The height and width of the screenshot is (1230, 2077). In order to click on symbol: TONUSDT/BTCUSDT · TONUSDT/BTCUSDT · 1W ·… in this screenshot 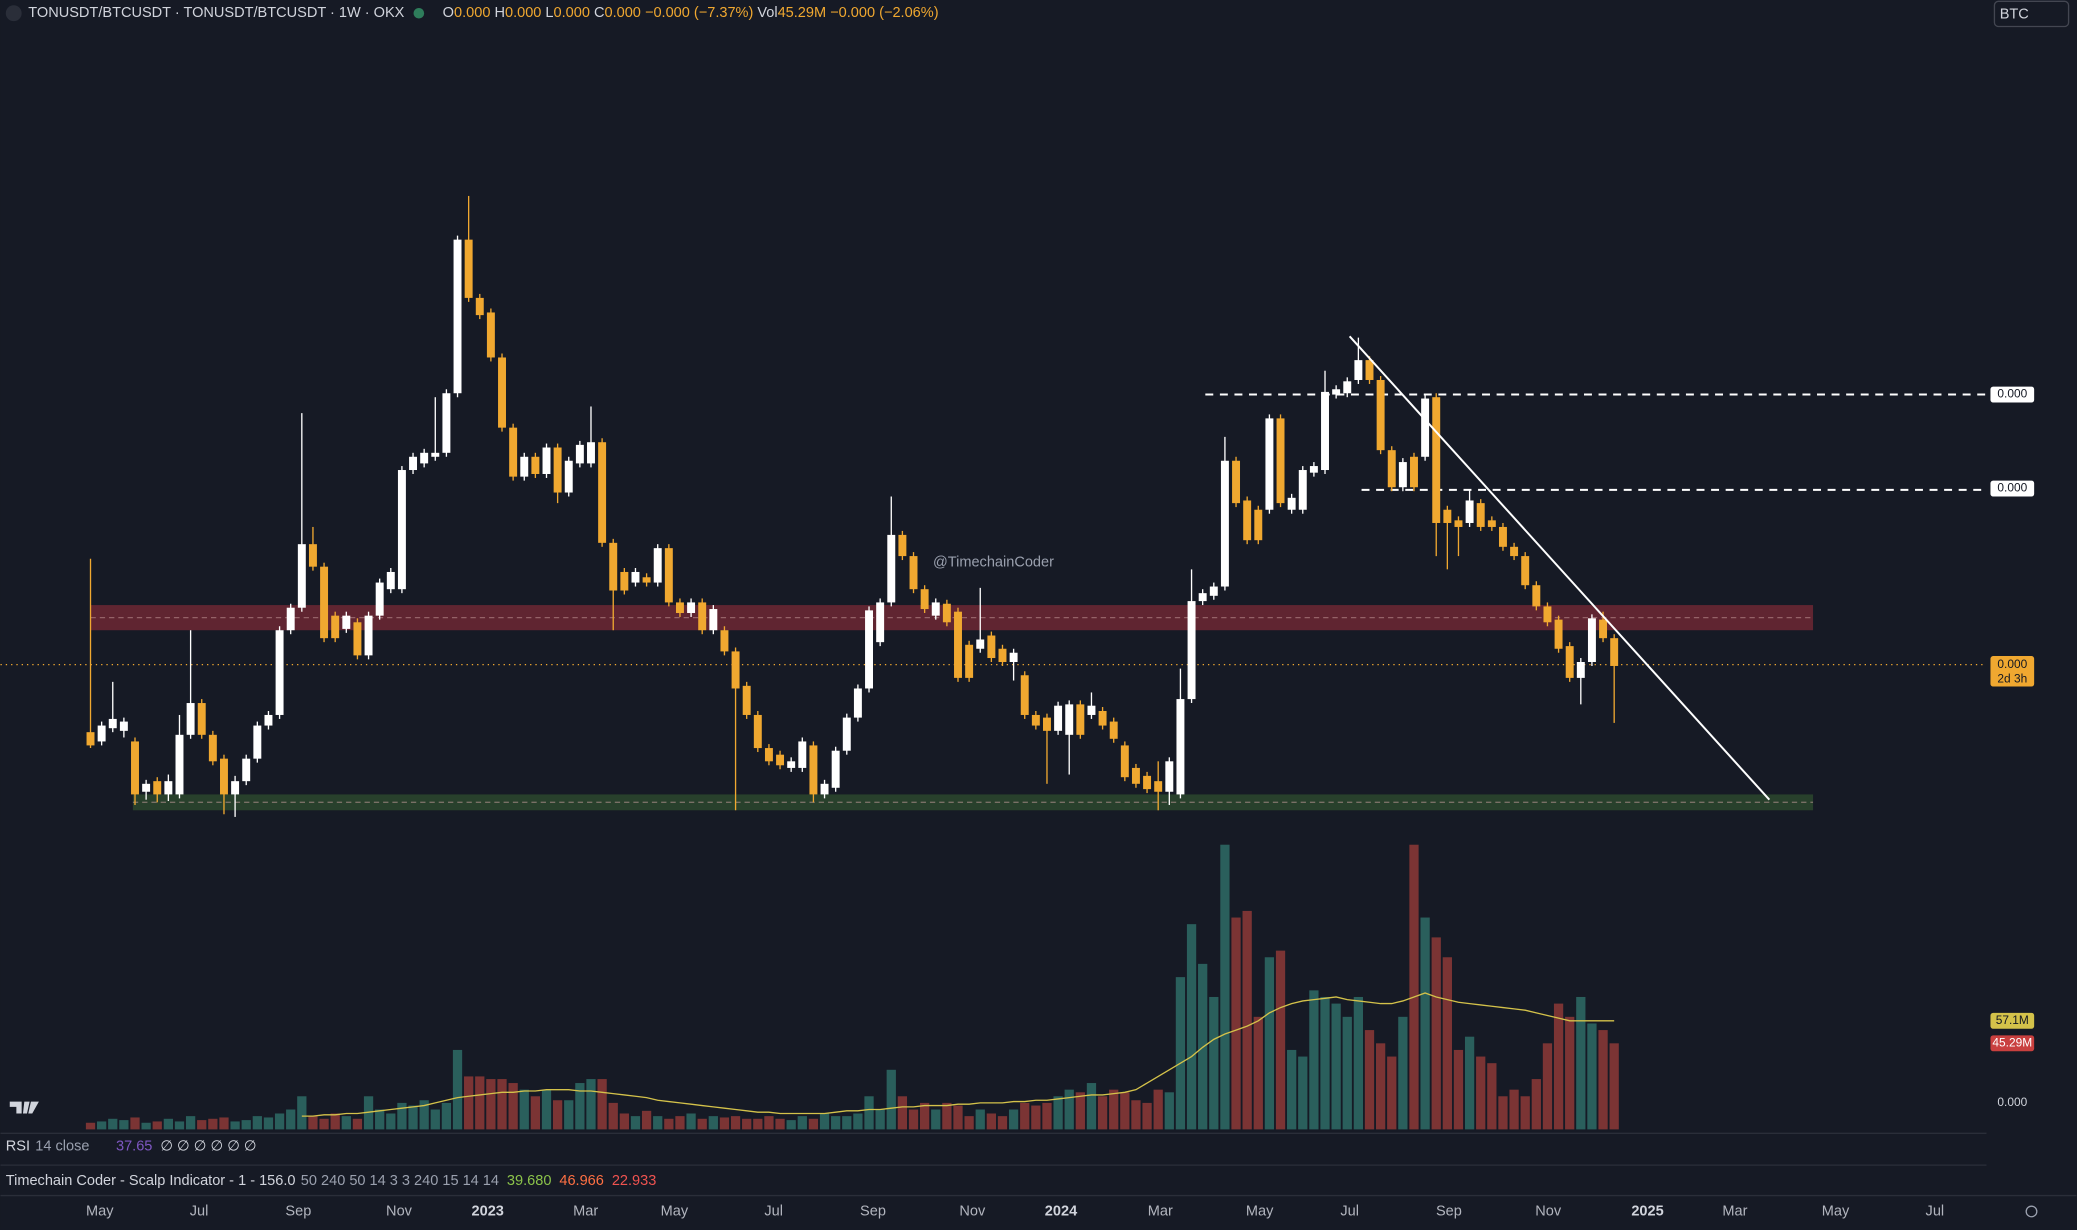, I will do `click(216, 13)`.